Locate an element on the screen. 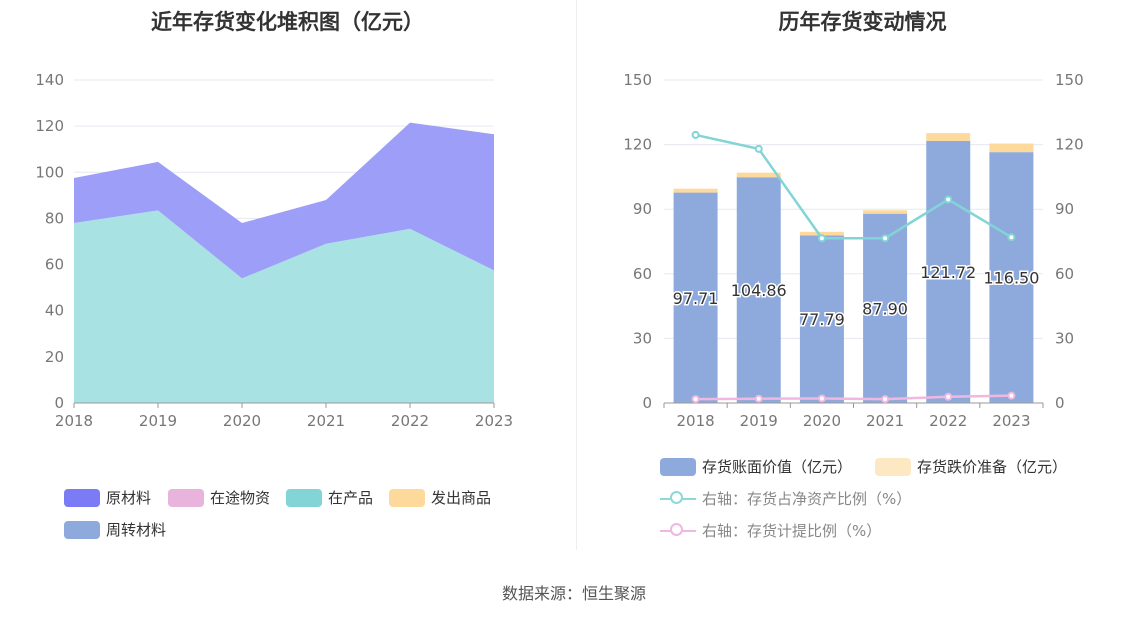 The height and width of the screenshot is (619, 1148). y2-tick-label: 60 is located at coordinates (1064, 274).